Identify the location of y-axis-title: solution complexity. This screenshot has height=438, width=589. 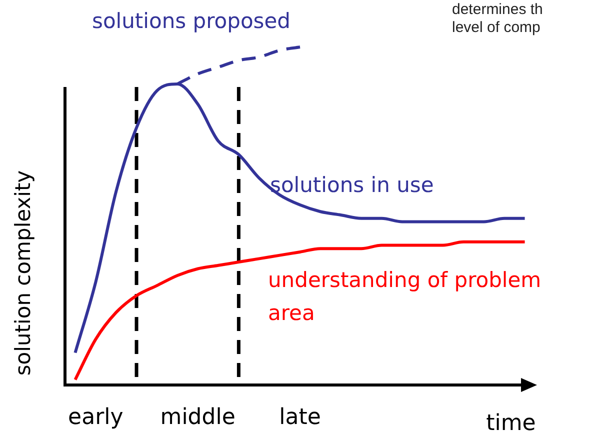
(23, 273).